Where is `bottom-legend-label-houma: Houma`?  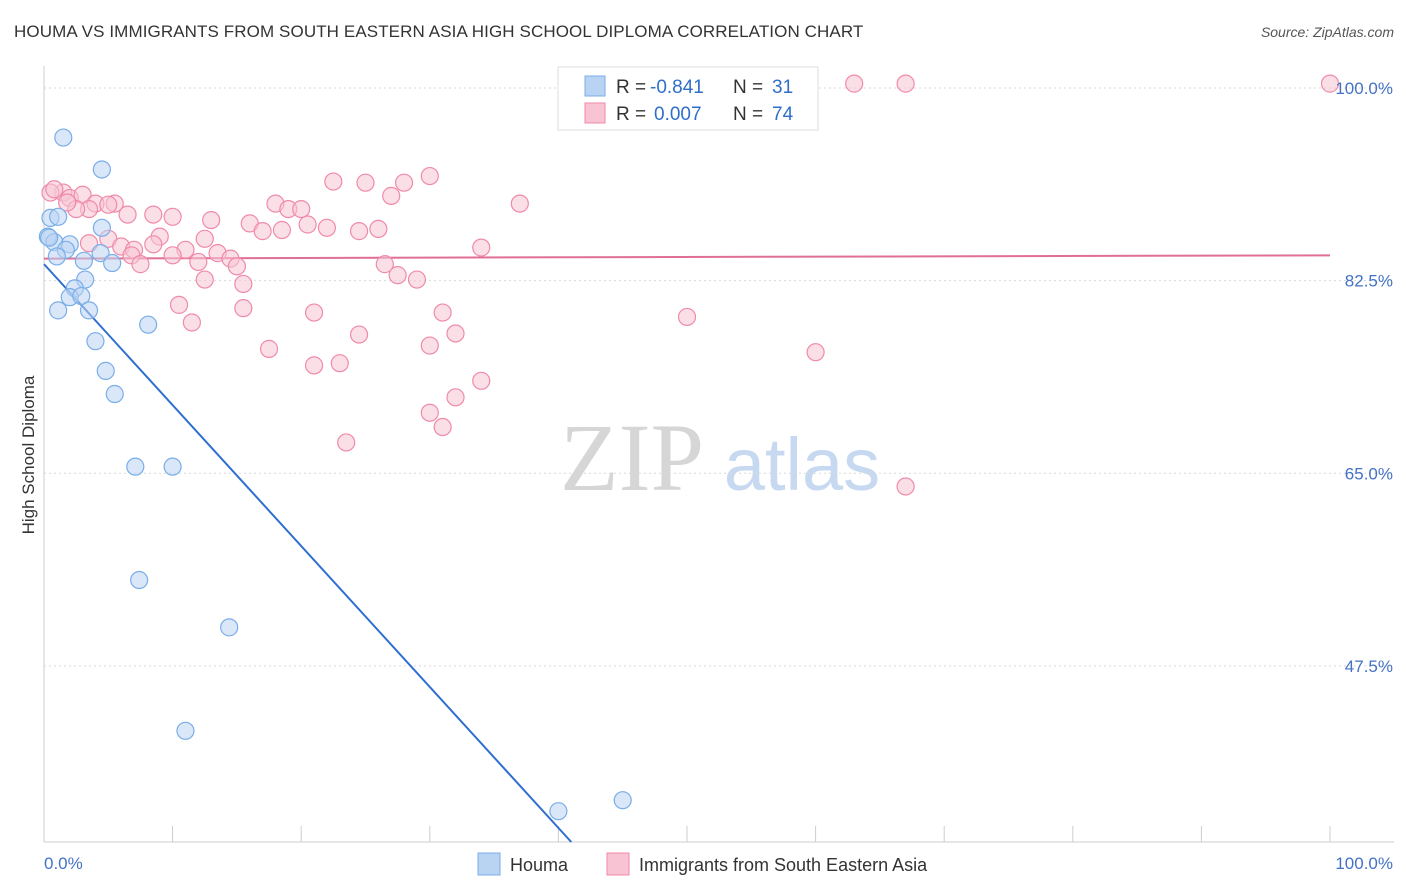 bottom-legend-label-houma: Houma is located at coordinates (539, 865).